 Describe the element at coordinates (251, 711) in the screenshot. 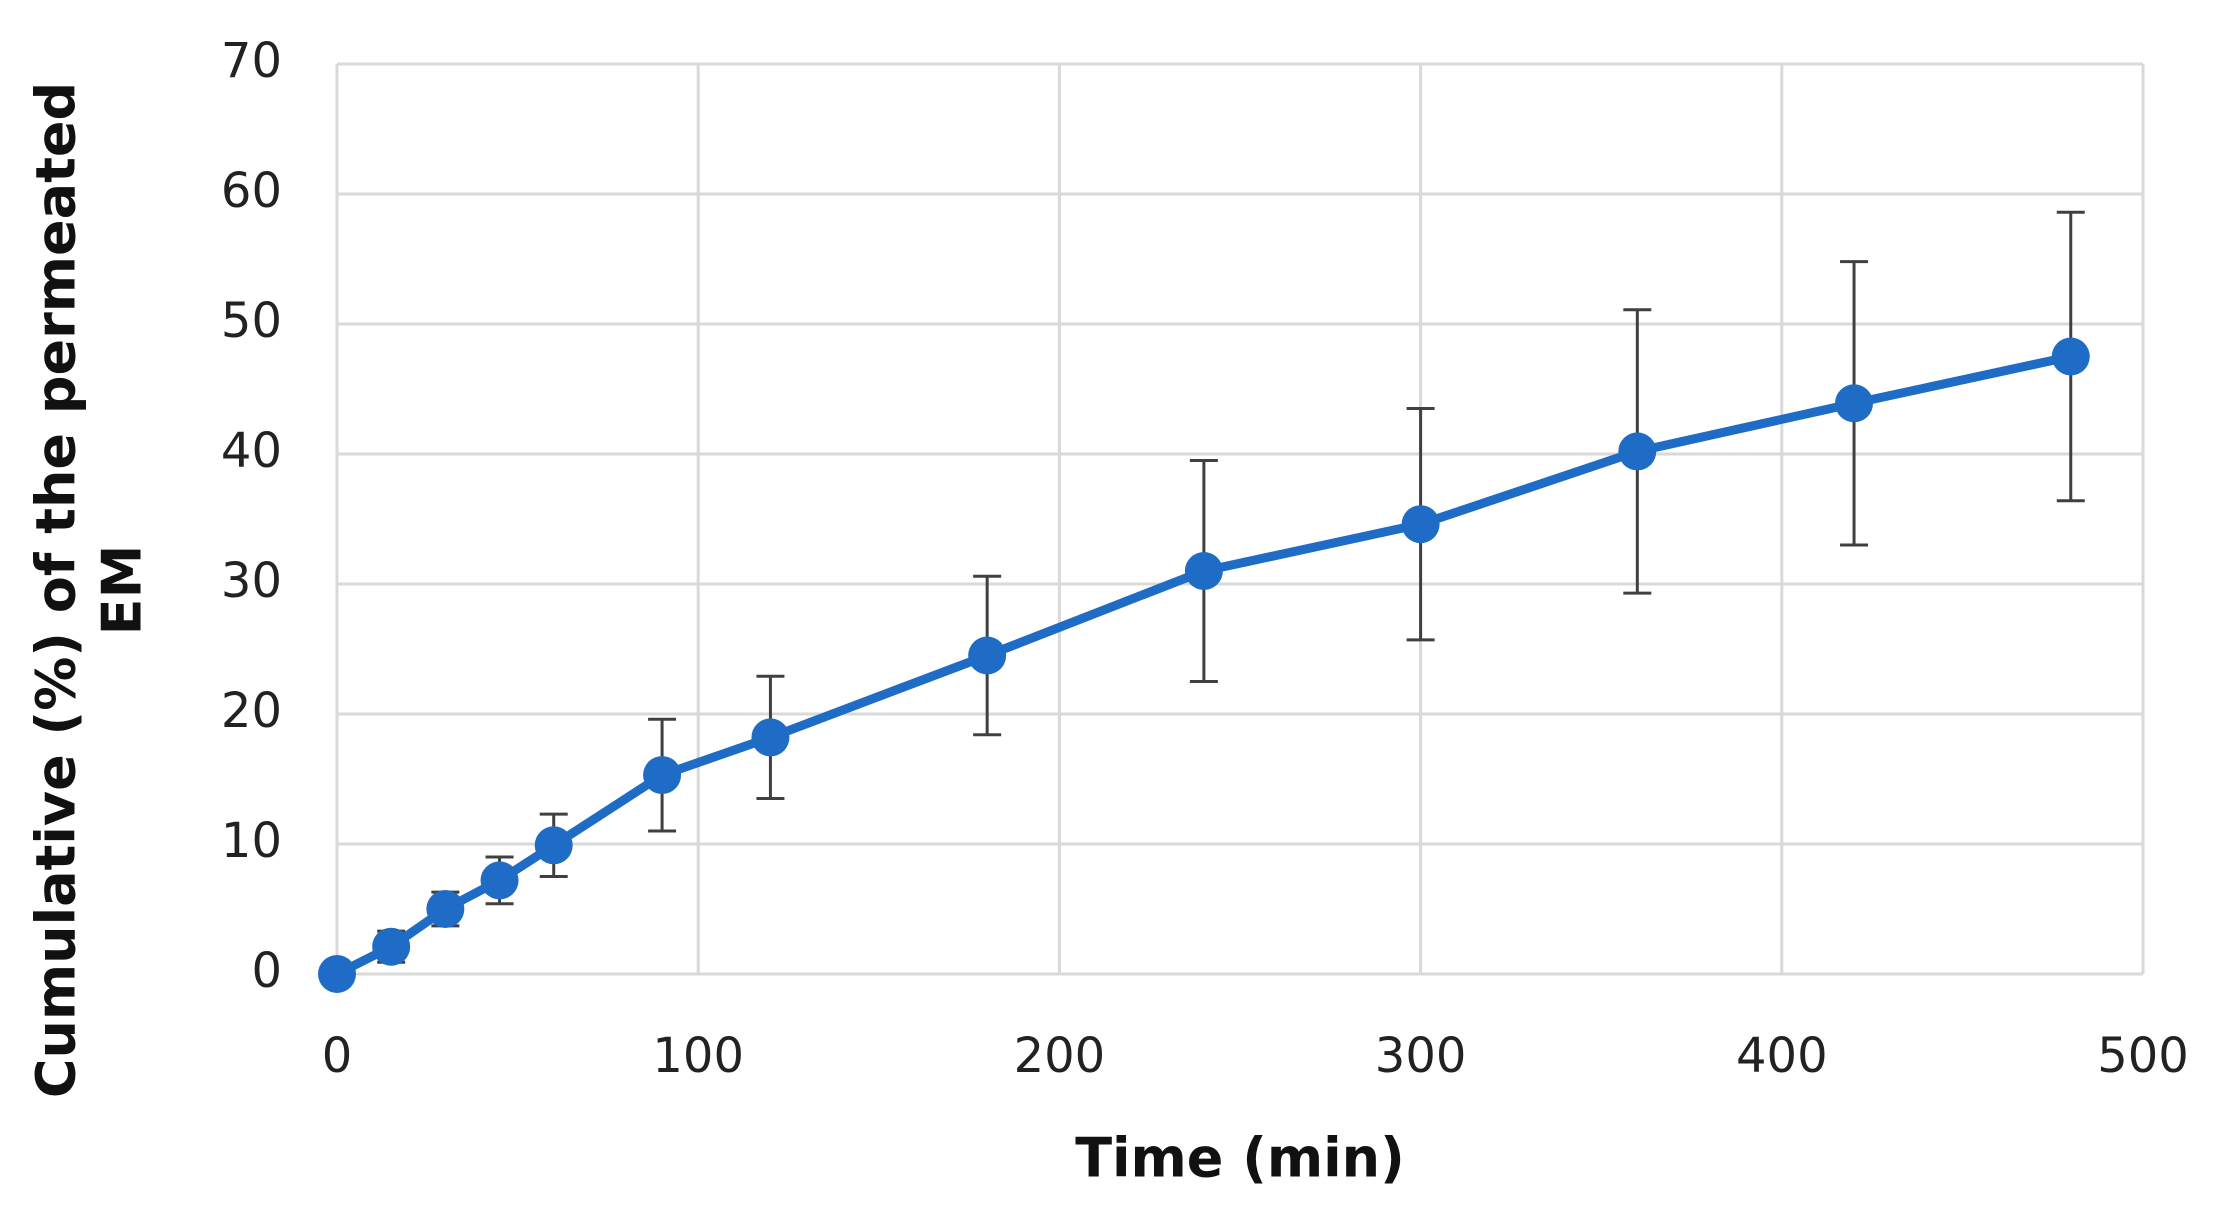

I see `y-tick-label: 20` at that location.